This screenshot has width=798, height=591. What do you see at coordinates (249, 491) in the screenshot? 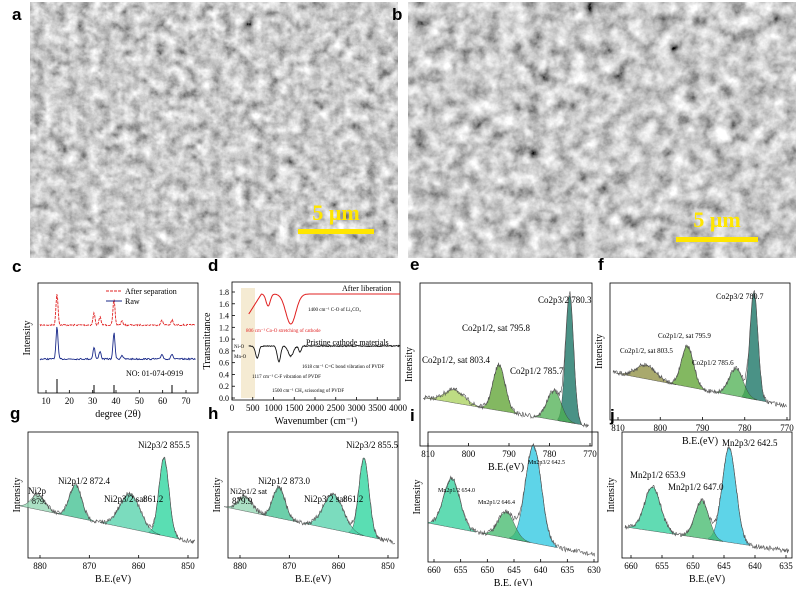
I see `peak-label: Ni2p1/2 sat` at bounding box center [249, 491].